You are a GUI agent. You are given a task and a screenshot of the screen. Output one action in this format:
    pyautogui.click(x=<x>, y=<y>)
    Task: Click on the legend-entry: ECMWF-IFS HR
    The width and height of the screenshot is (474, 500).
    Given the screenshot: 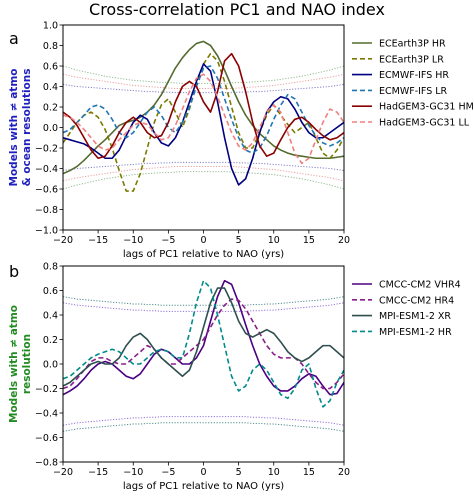 What is the action you would take?
    pyautogui.click(x=414, y=75)
    